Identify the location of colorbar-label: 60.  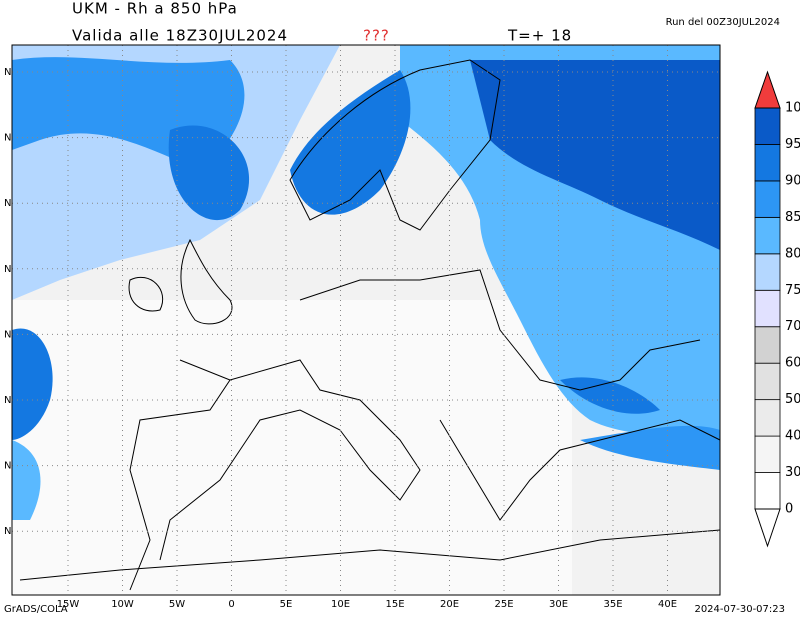
(792, 363).